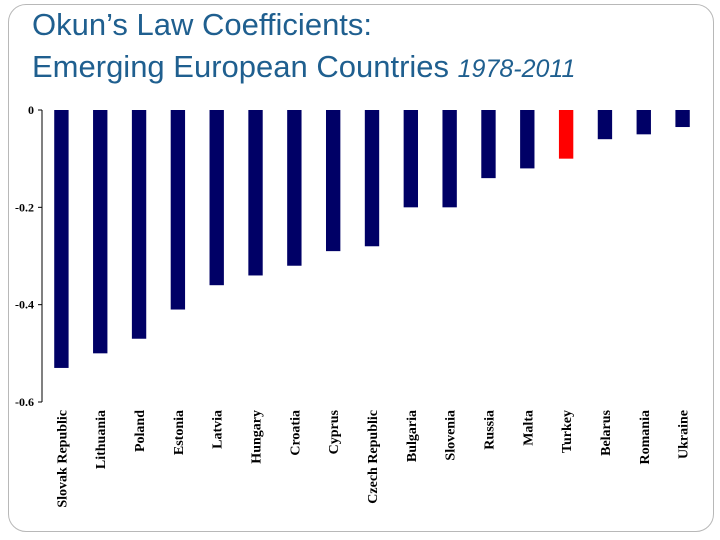  Describe the element at coordinates (216, 198) in the screenshot. I see `bar-latvia` at that location.